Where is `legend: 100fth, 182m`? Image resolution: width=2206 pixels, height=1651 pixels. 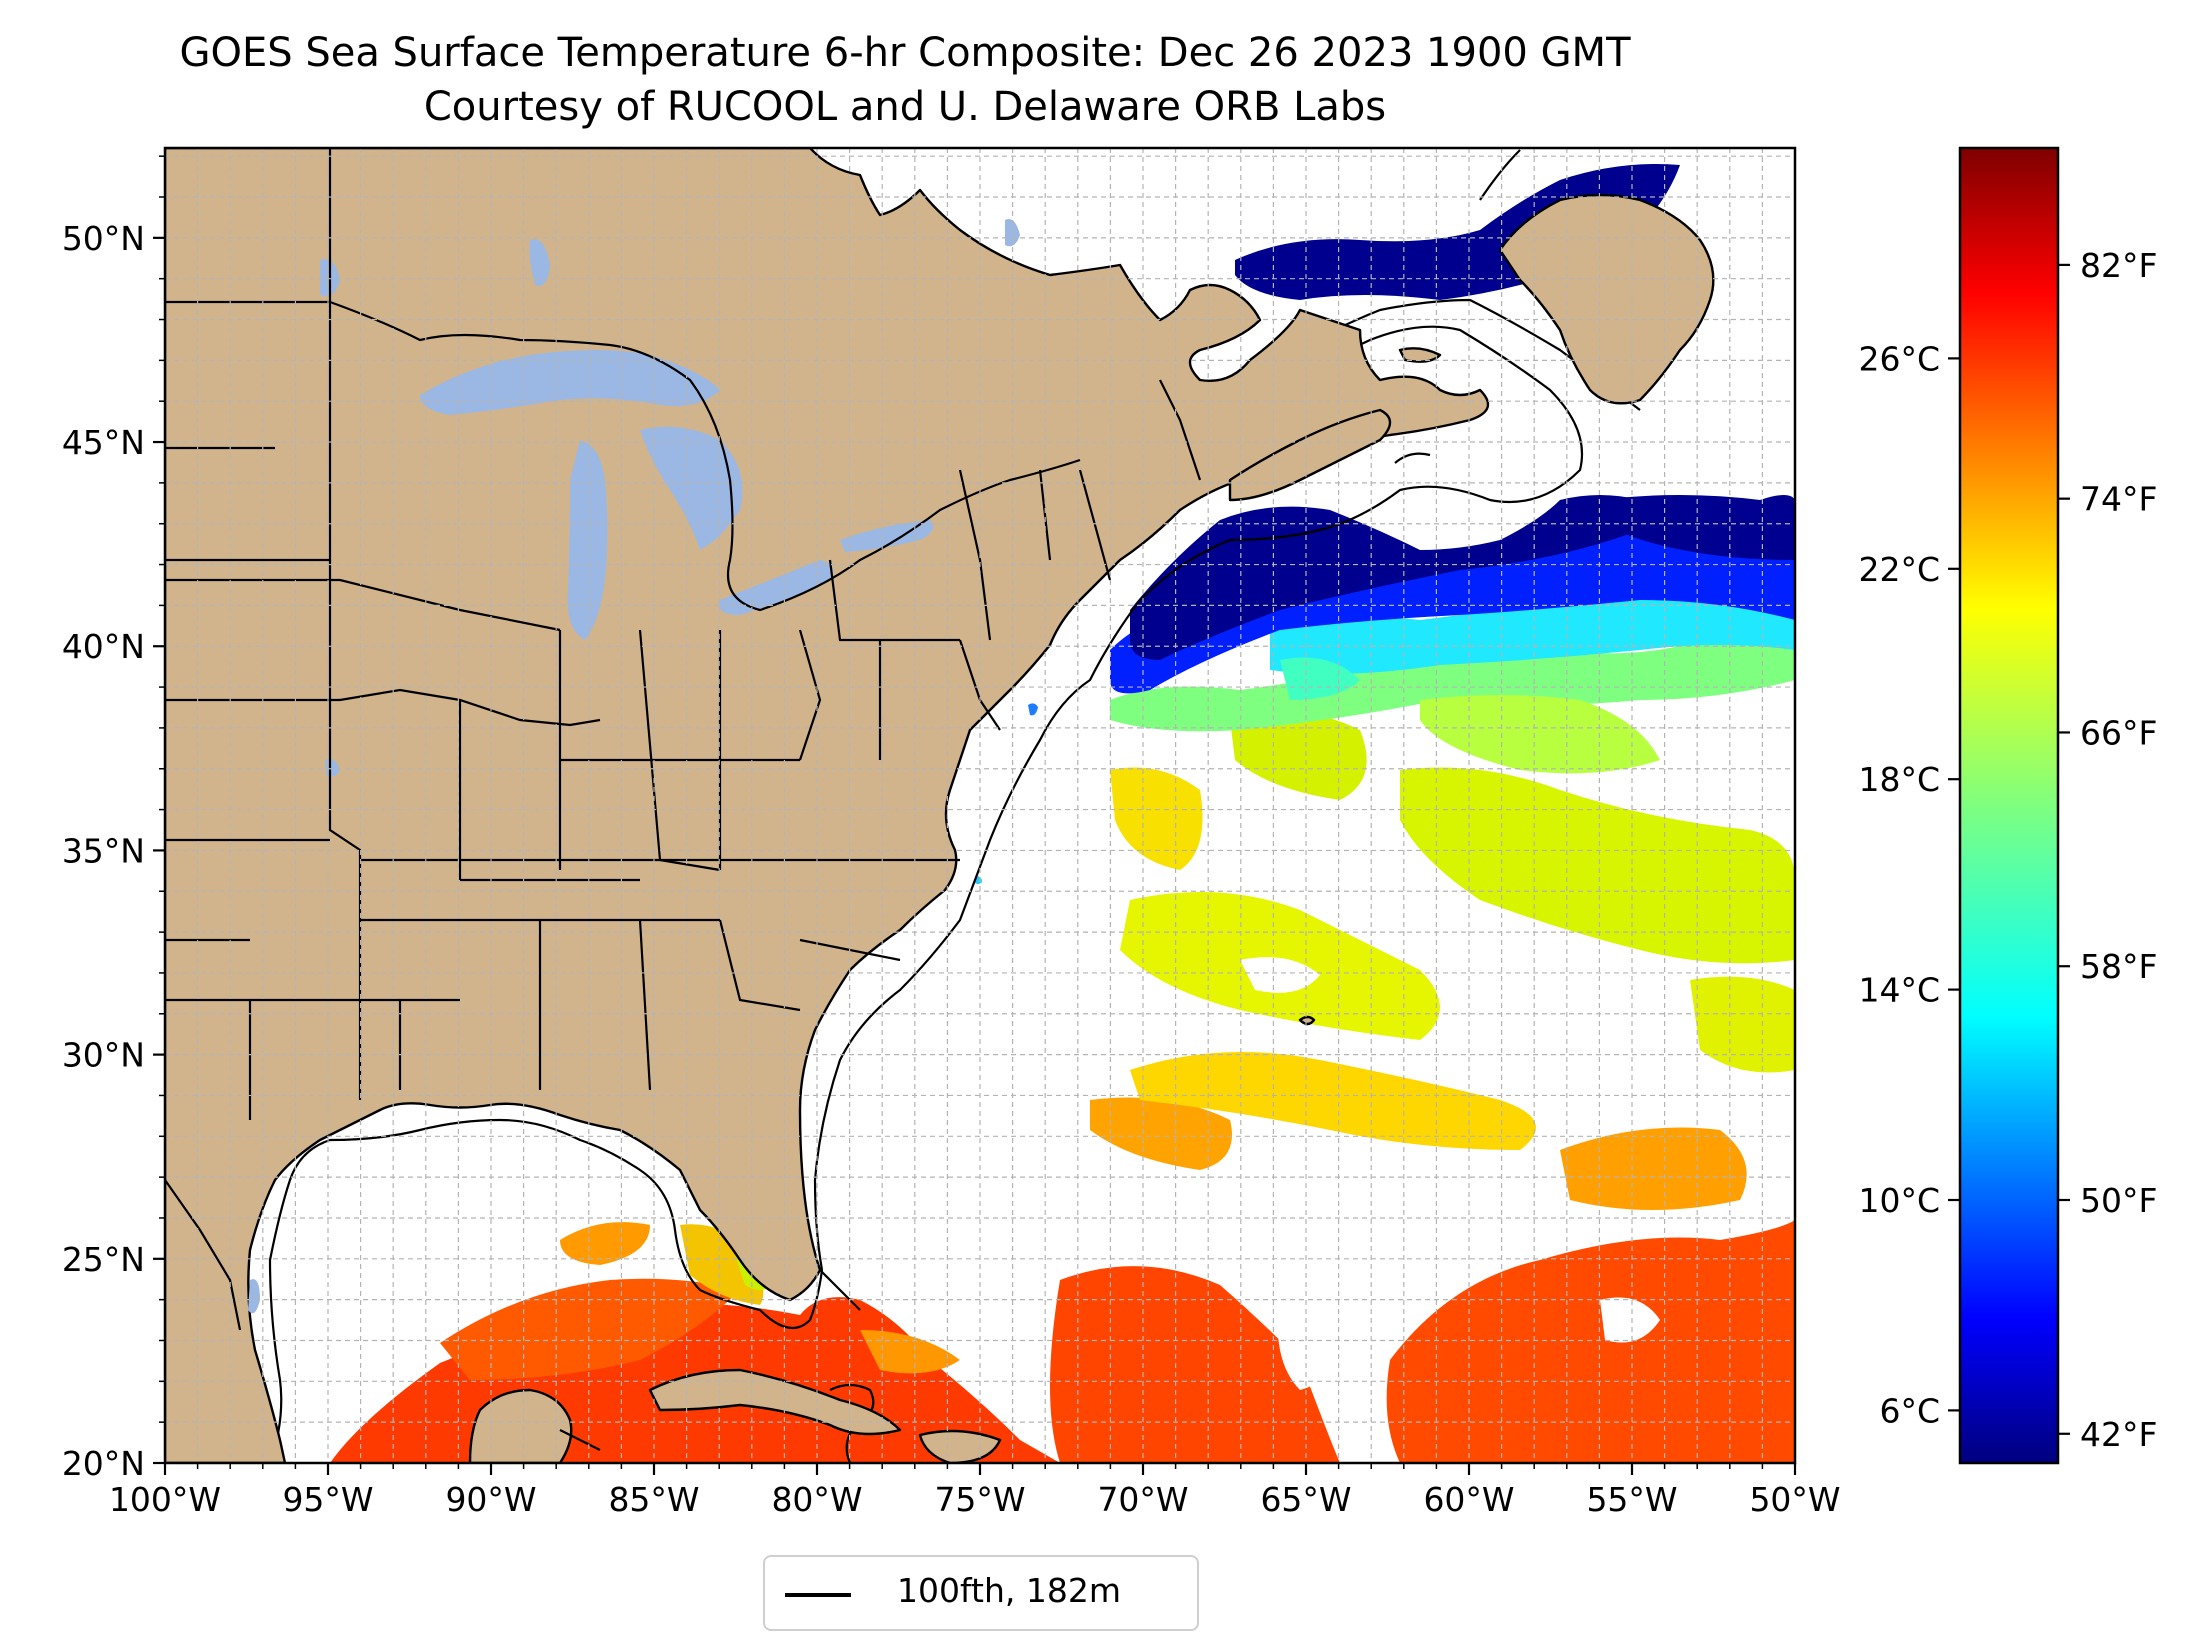 legend: 100fth, 182m is located at coordinates (981, 1593).